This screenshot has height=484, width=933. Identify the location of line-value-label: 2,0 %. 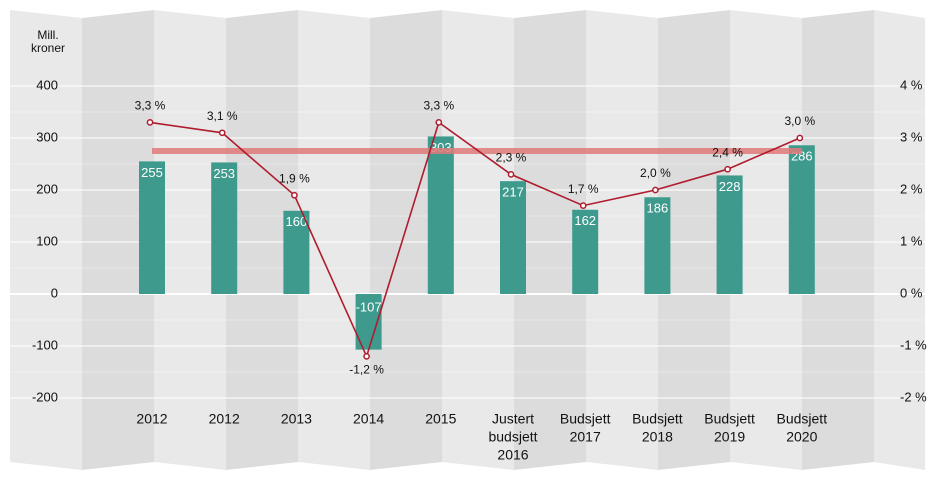
(655, 173).